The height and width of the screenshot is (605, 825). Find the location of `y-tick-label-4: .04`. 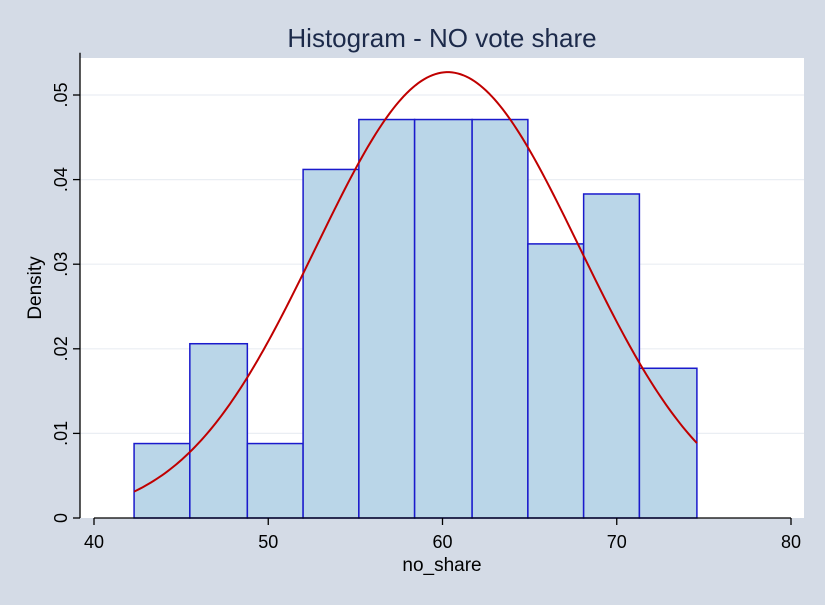

y-tick-label-4: .04 is located at coordinates (61, 179).